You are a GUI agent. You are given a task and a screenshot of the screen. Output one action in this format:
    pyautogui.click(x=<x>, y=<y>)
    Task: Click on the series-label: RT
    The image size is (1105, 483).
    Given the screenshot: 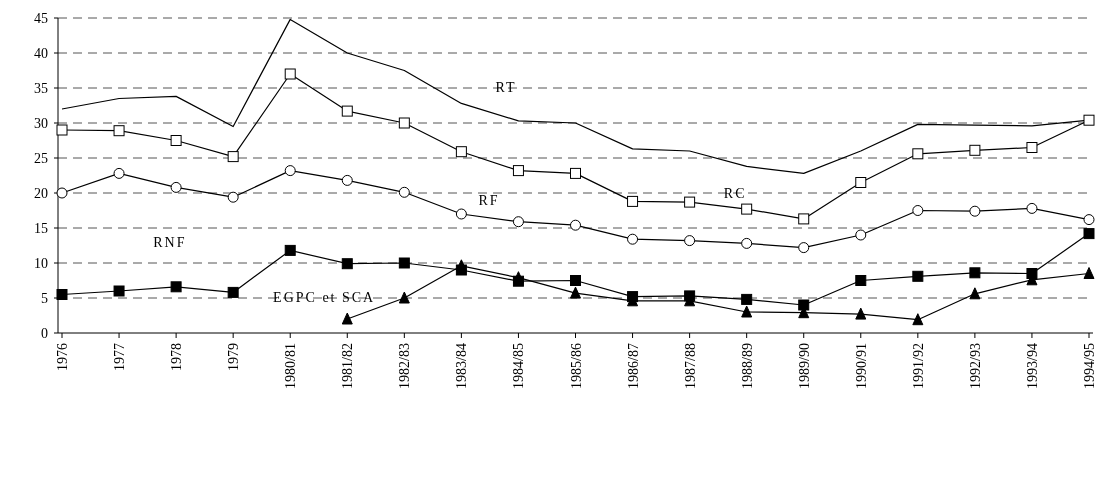 What is the action you would take?
    pyautogui.click(x=506, y=87)
    